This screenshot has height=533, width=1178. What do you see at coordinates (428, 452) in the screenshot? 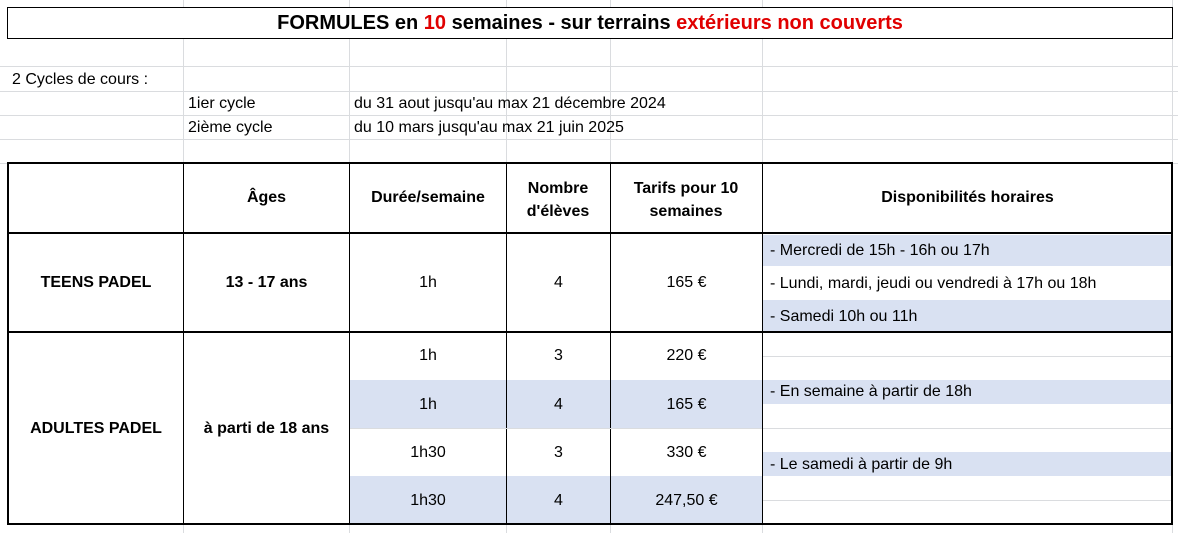
I see `adult-row-3-duration: 1h30` at bounding box center [428, 452].